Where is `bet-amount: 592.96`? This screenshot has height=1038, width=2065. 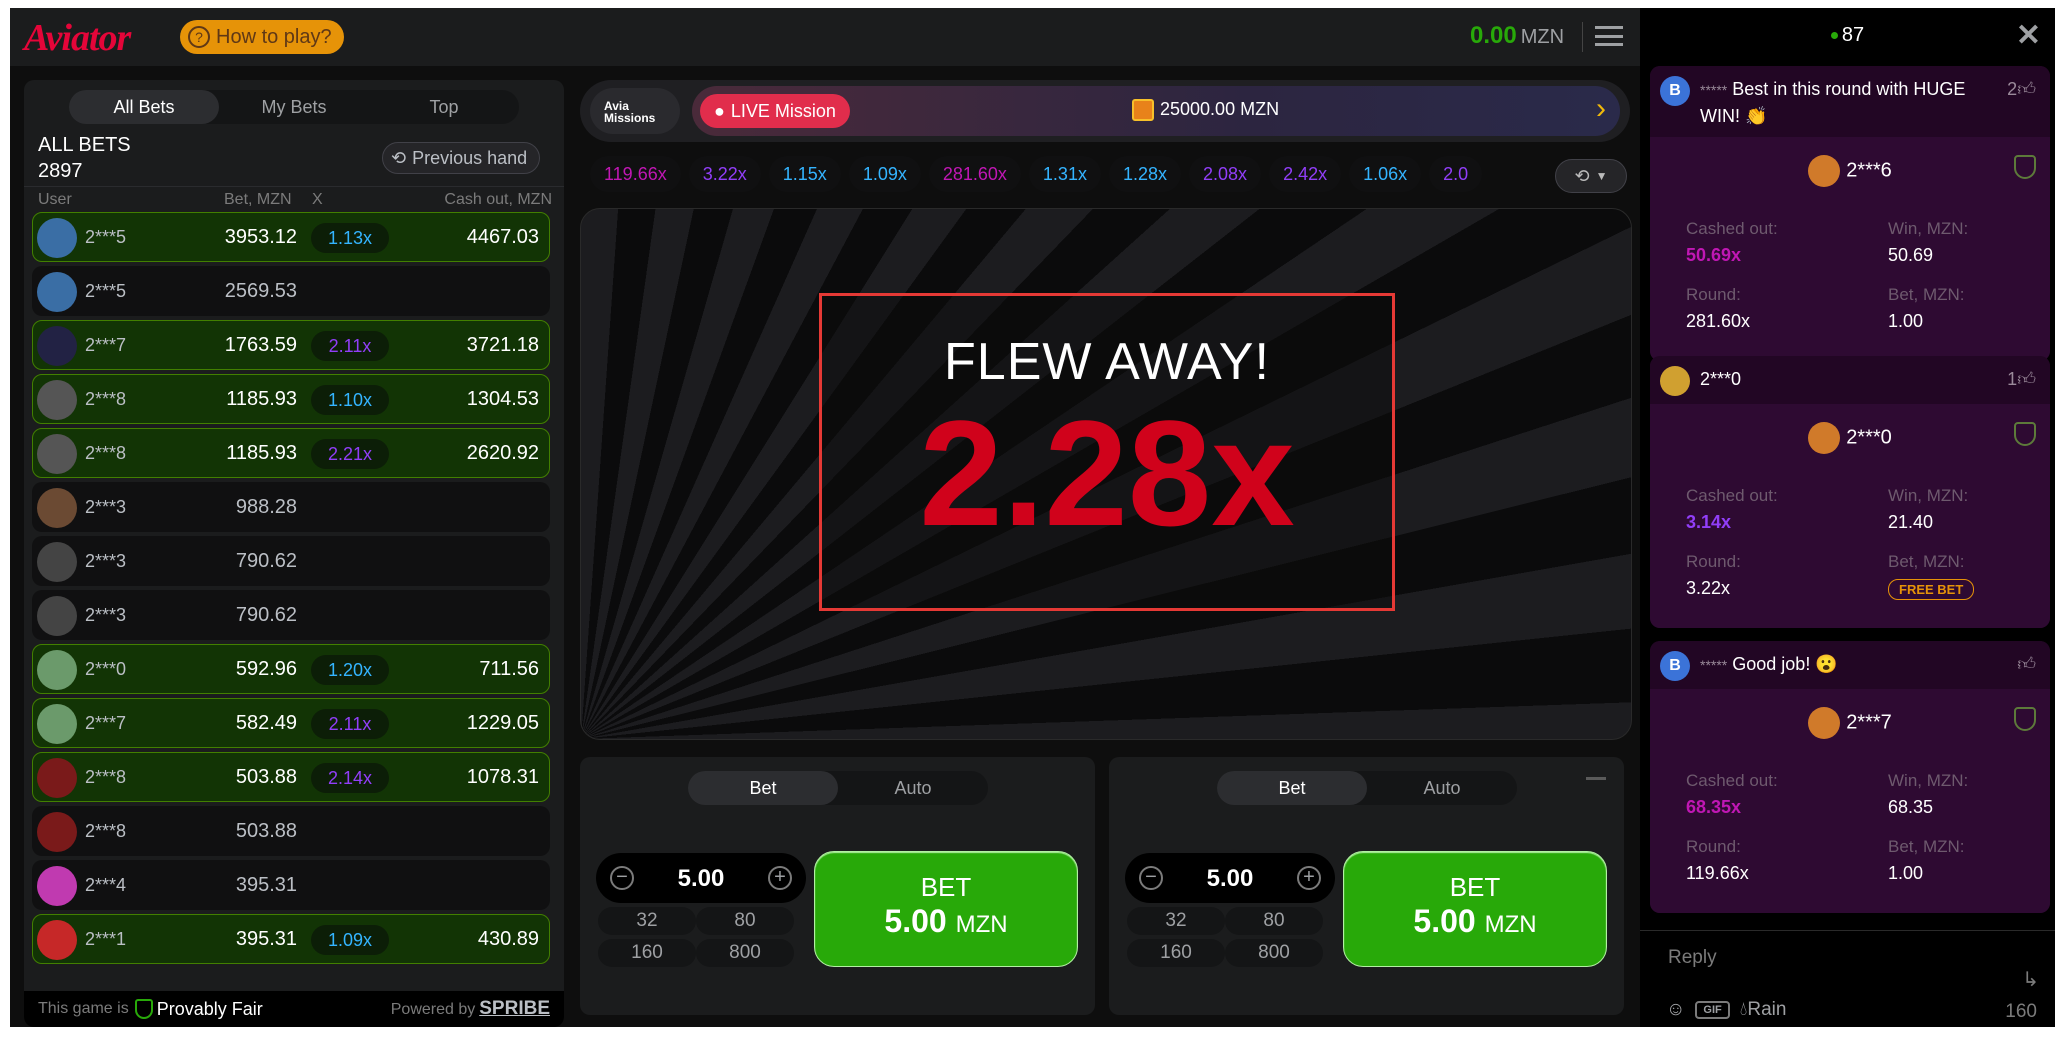 bet-amount: 592.96 is located at coordinates (266, 669).